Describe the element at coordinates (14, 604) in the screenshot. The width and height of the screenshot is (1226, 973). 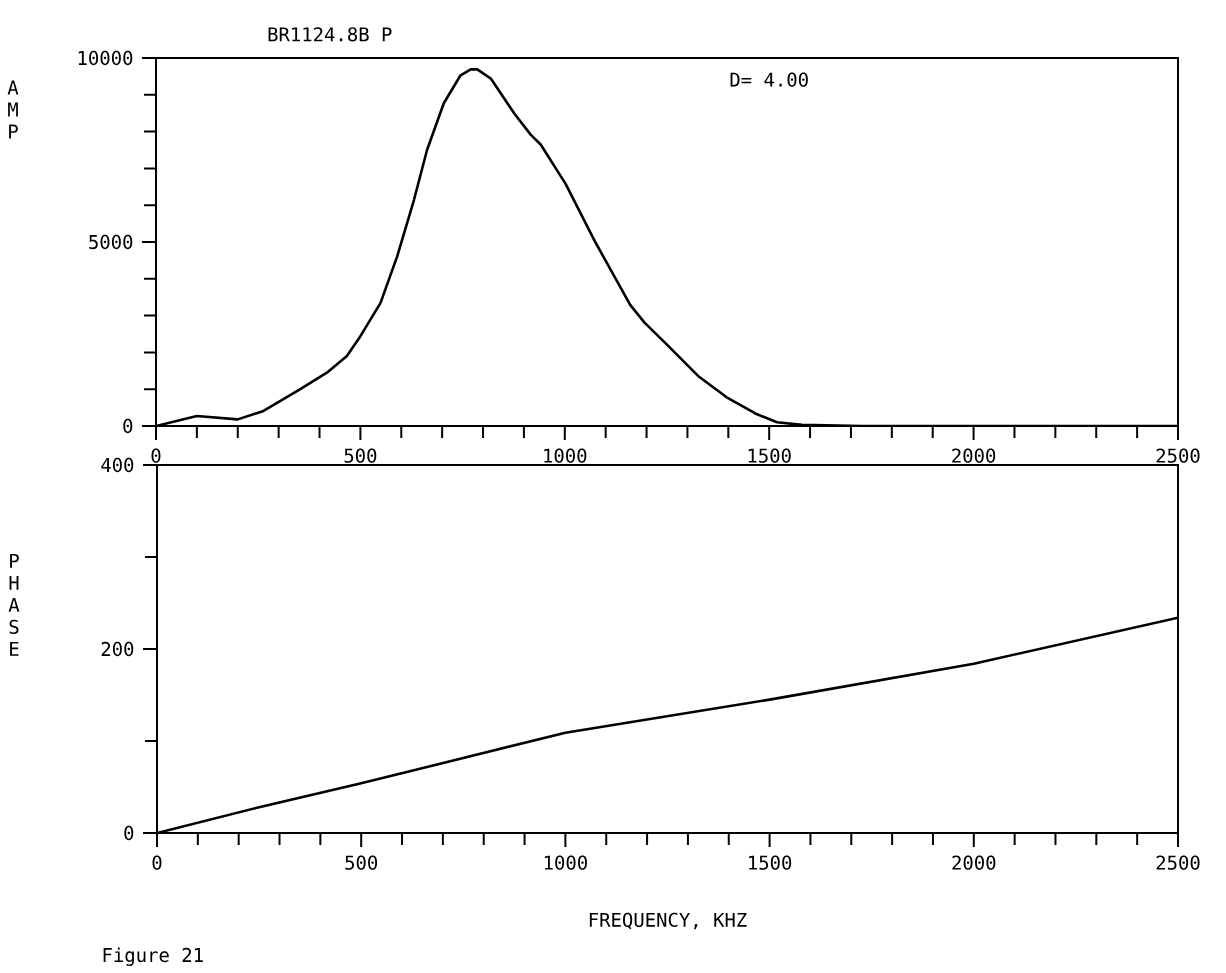
I see `y-axis-title: PHASE` at that location.